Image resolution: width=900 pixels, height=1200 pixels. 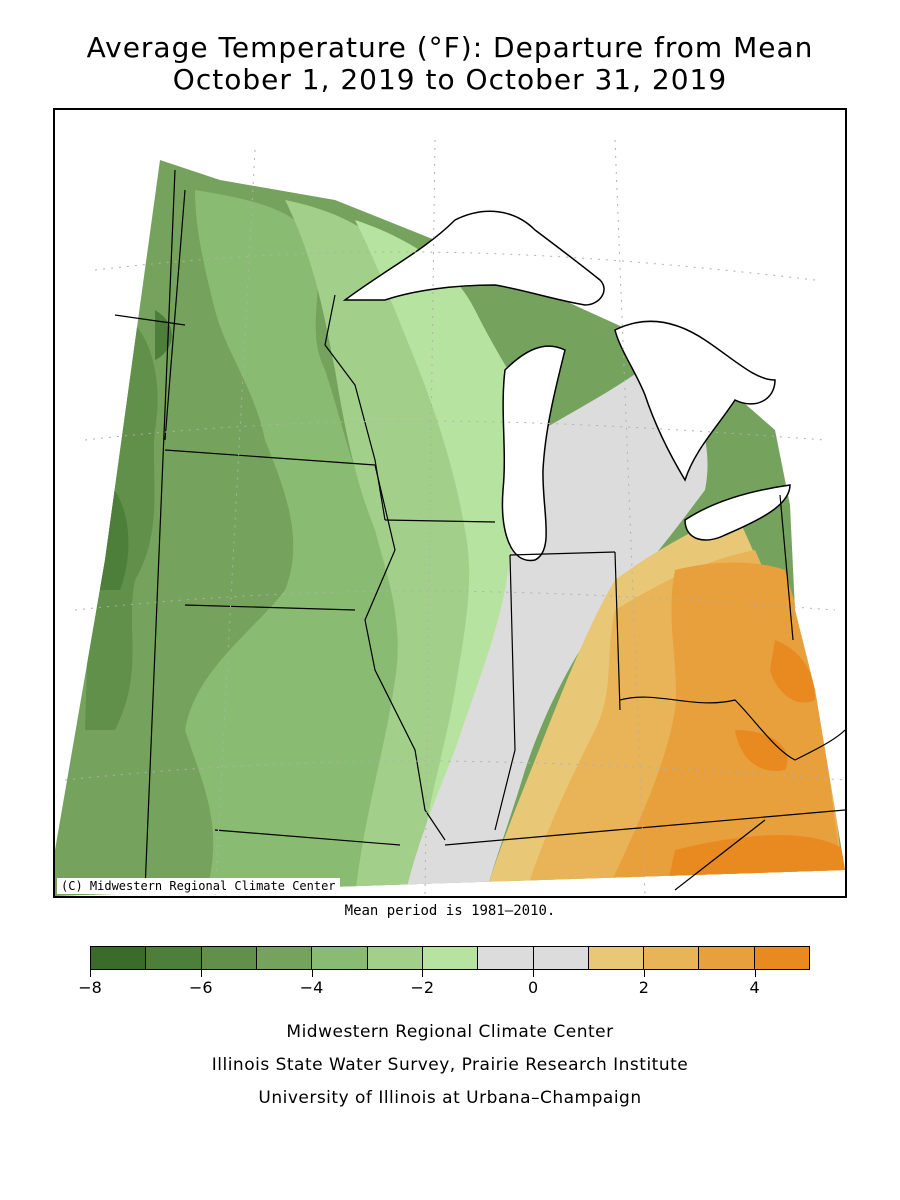 I want to click on copyright-label: (C) Midwestern Regional Climate Center, so click(x=198, y=886).